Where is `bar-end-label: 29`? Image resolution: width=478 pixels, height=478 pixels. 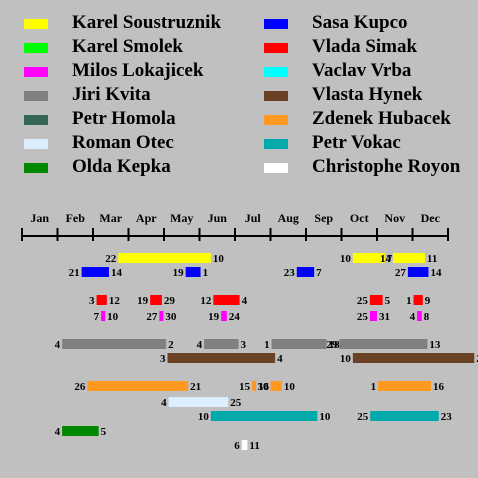 bar-end-label: 29 is located at coordinates (170, 301).